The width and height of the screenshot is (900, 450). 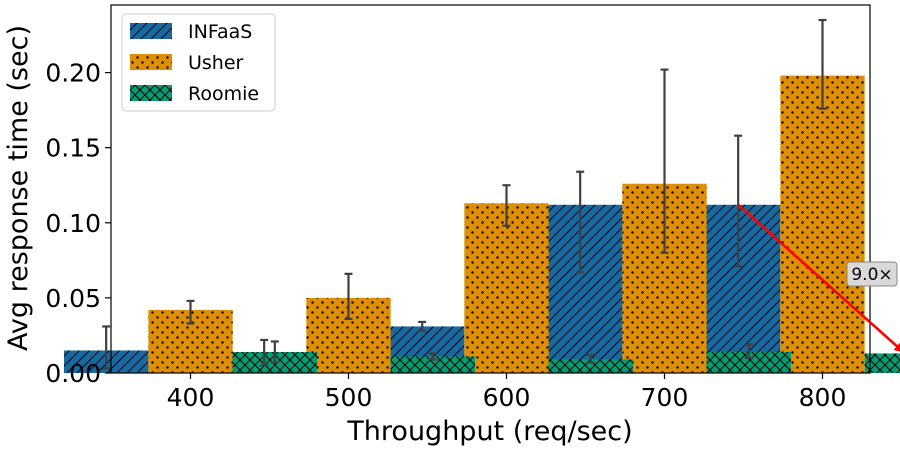 I want to click on speedup-label: 9.0×, so click(x=871, y=275).